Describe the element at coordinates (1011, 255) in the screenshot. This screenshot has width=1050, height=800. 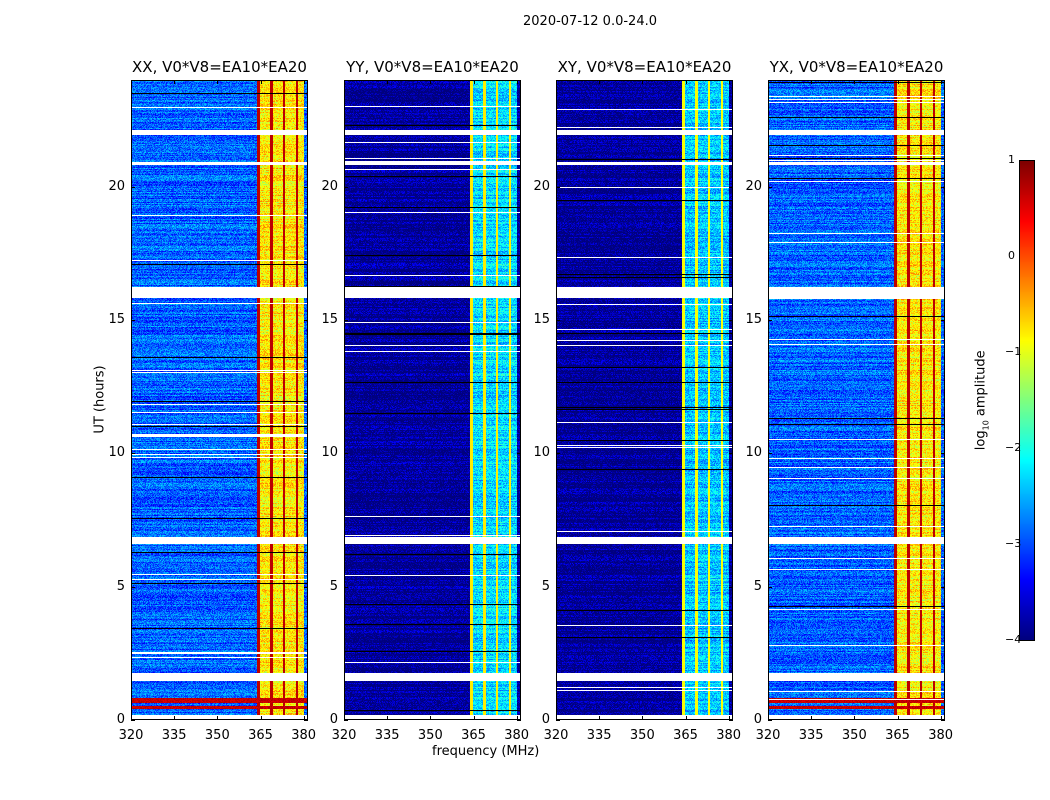
I see `colorbar-tick-label: 0` at that location.